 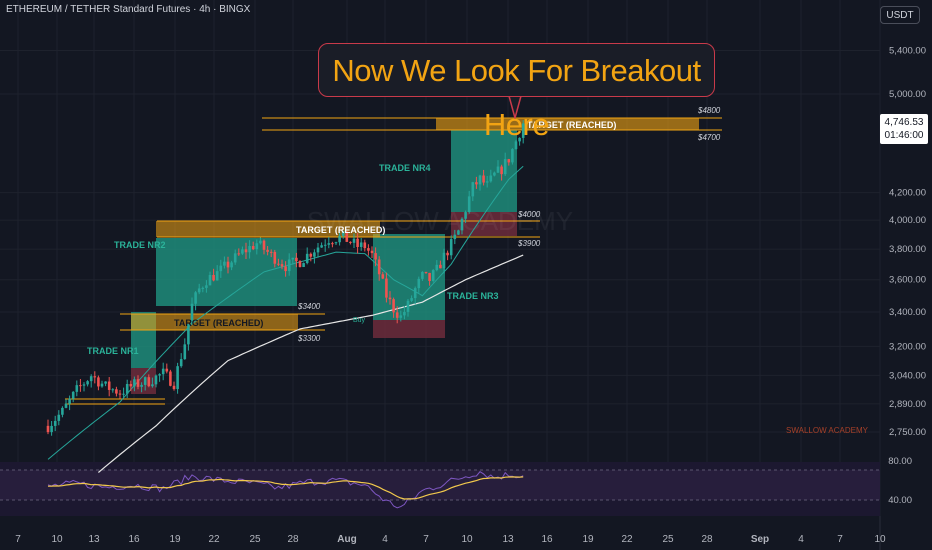 I want to click on current-price-tag: 4,746.53 01:46:00, so click(x=904, y=129).